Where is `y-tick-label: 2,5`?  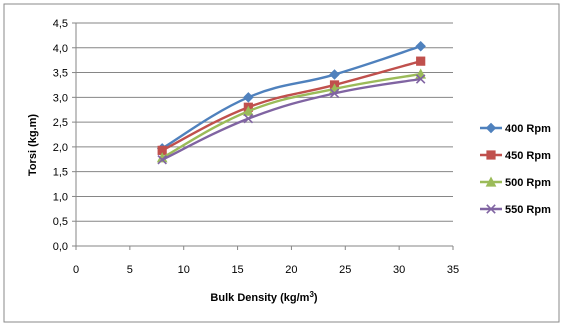
y-tick-label: 2,5 is located at coordinates (60, 123).